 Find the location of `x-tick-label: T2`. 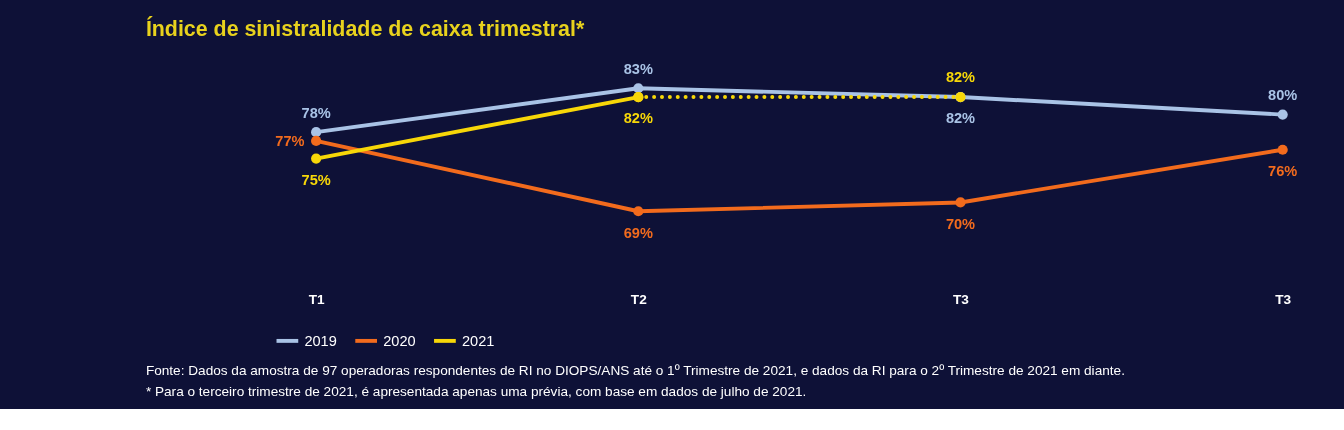

x-tick-label: T2 is located at coordinates (639, 299).